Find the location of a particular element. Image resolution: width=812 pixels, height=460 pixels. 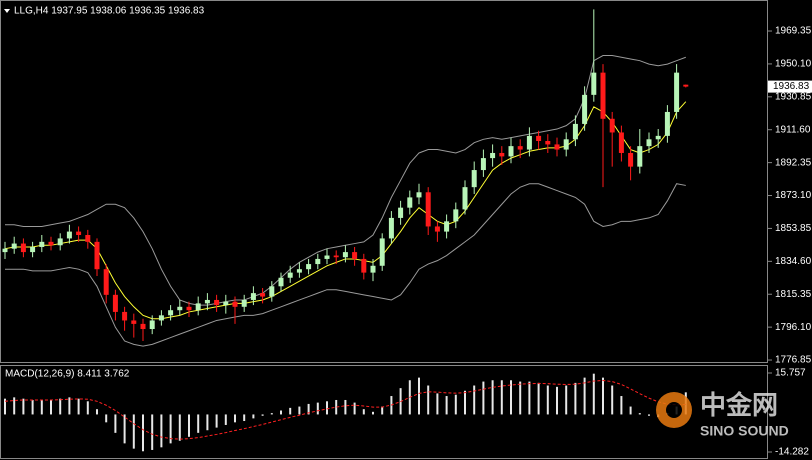

watermark: 中金网 SINO SOUND is located at coordinates (722, 414).